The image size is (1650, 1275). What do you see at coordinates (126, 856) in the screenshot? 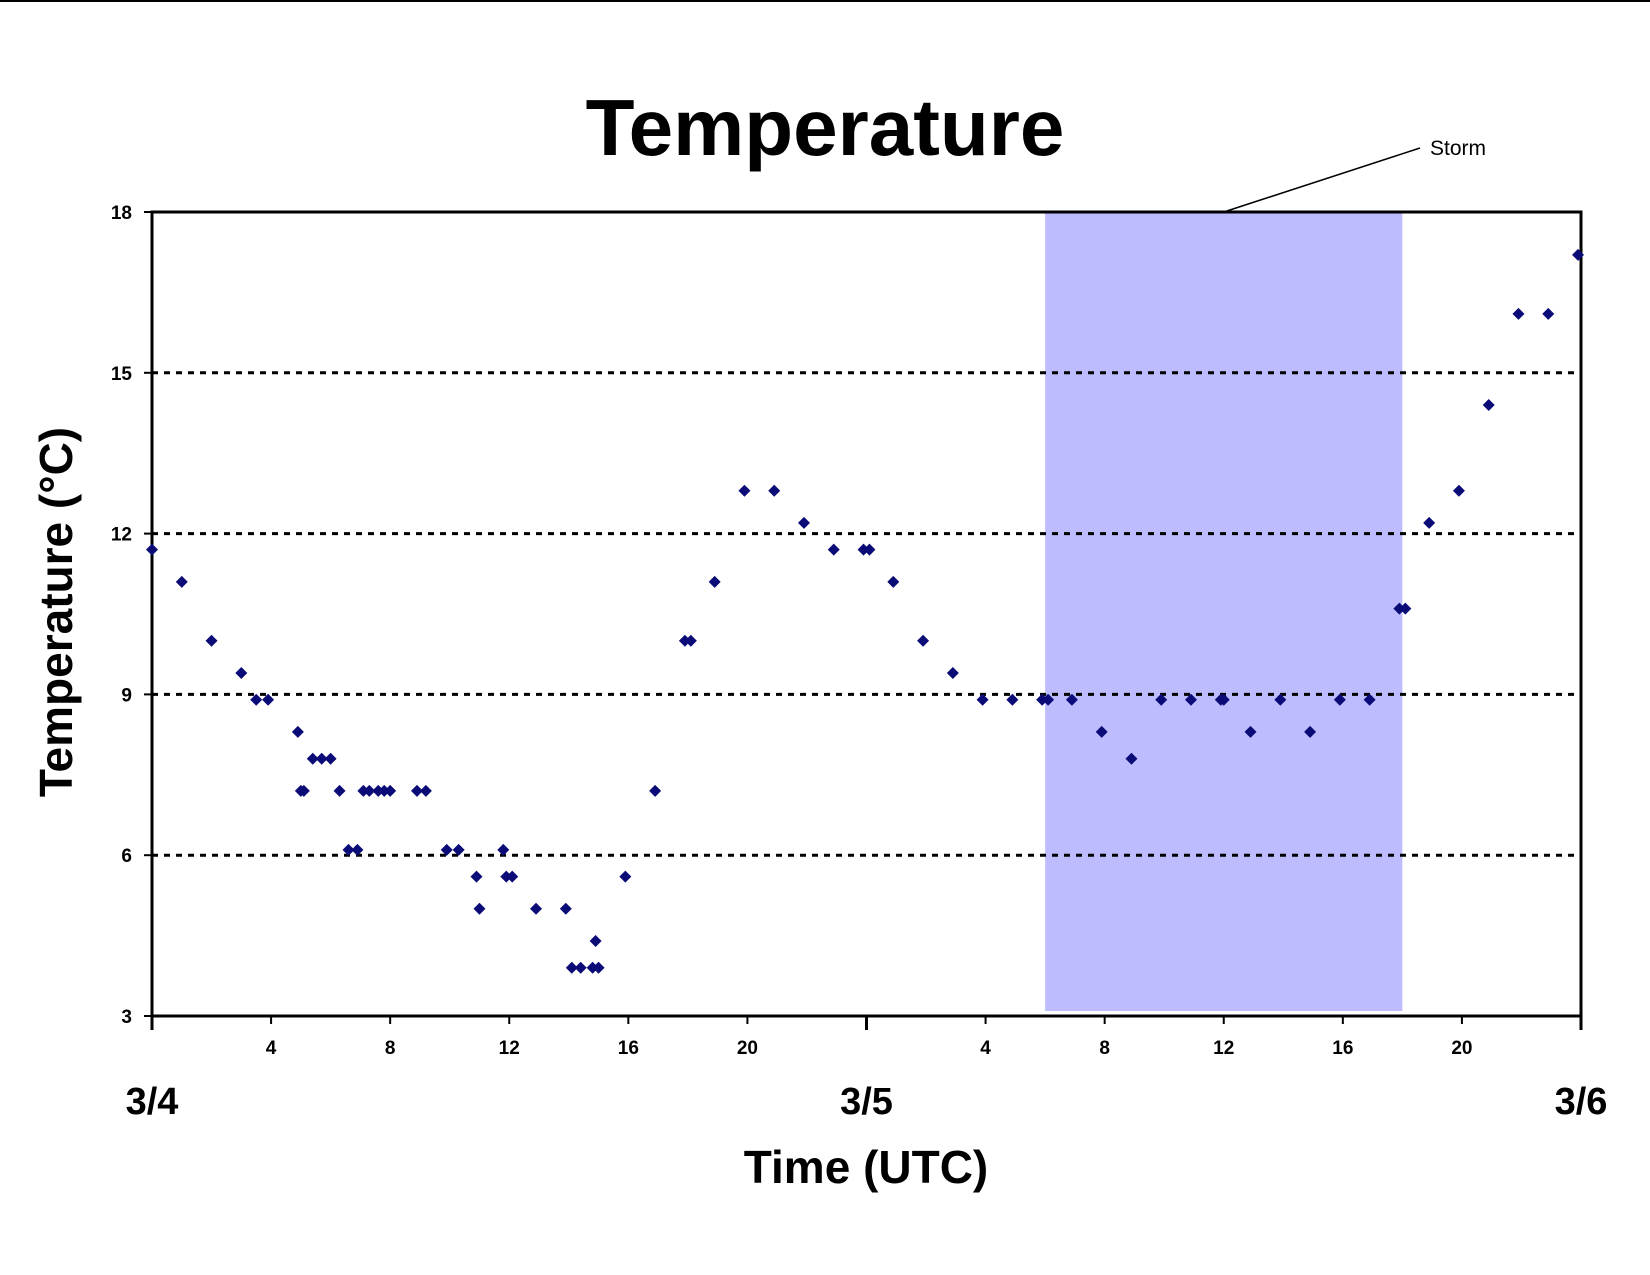
I see `y-tick-label: 6` at bounding box center [126, 856].